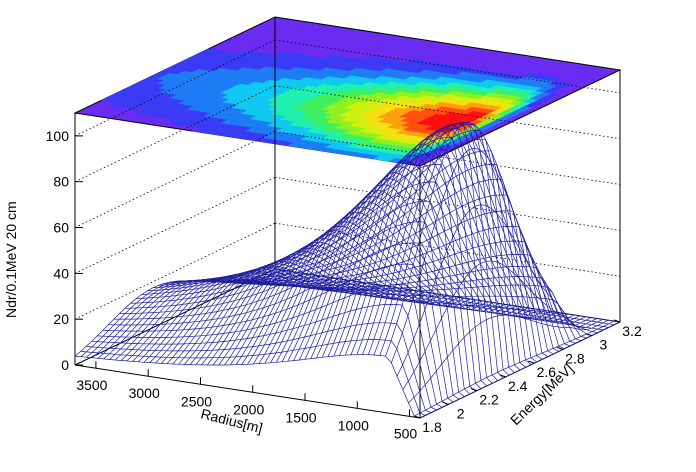  What do you see at coordinates (432, 427) in the screenshot?
I see `y-tick-label: 1.8` at bounding box center [432, 427].